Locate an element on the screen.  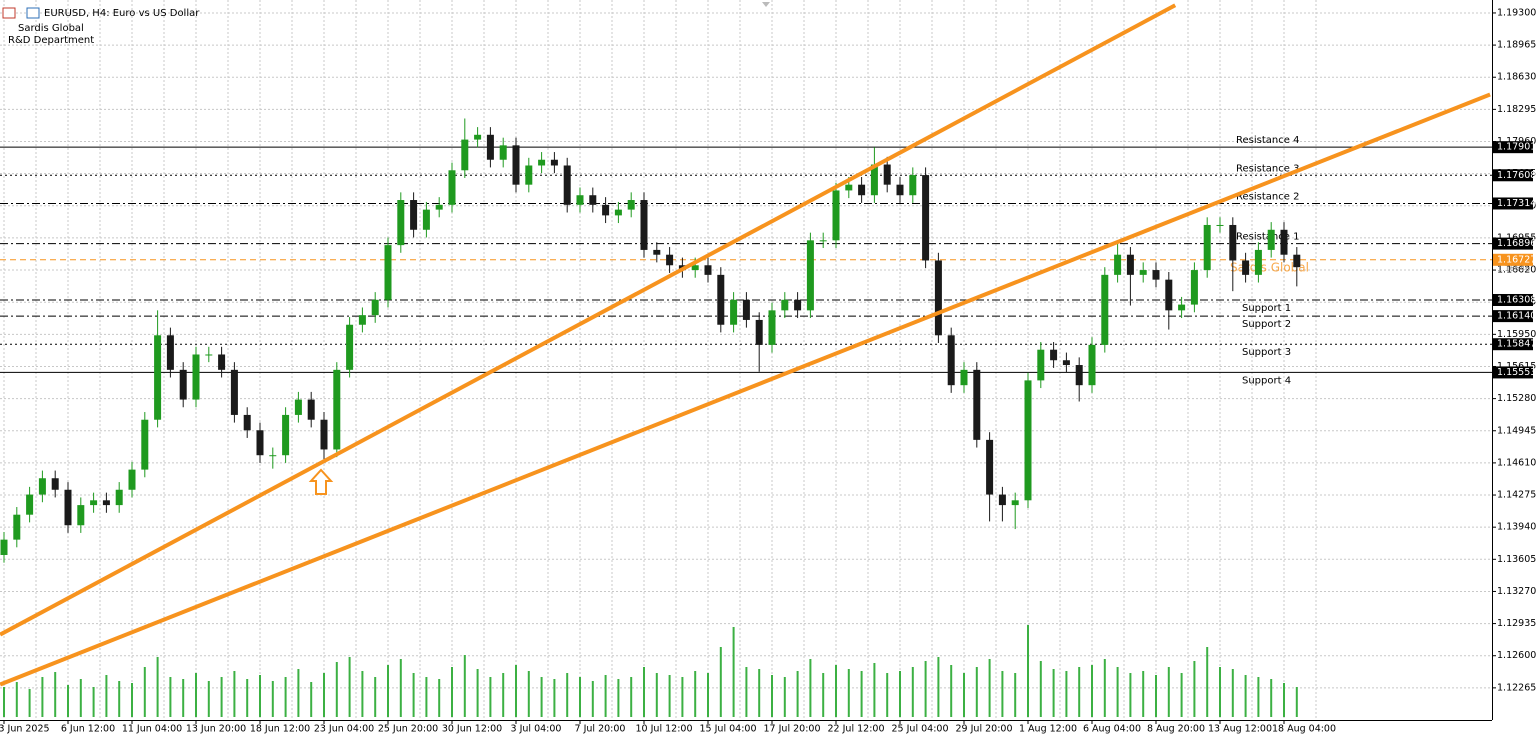
level-label: Resistance 3 is located at coordinates (1267, 168).